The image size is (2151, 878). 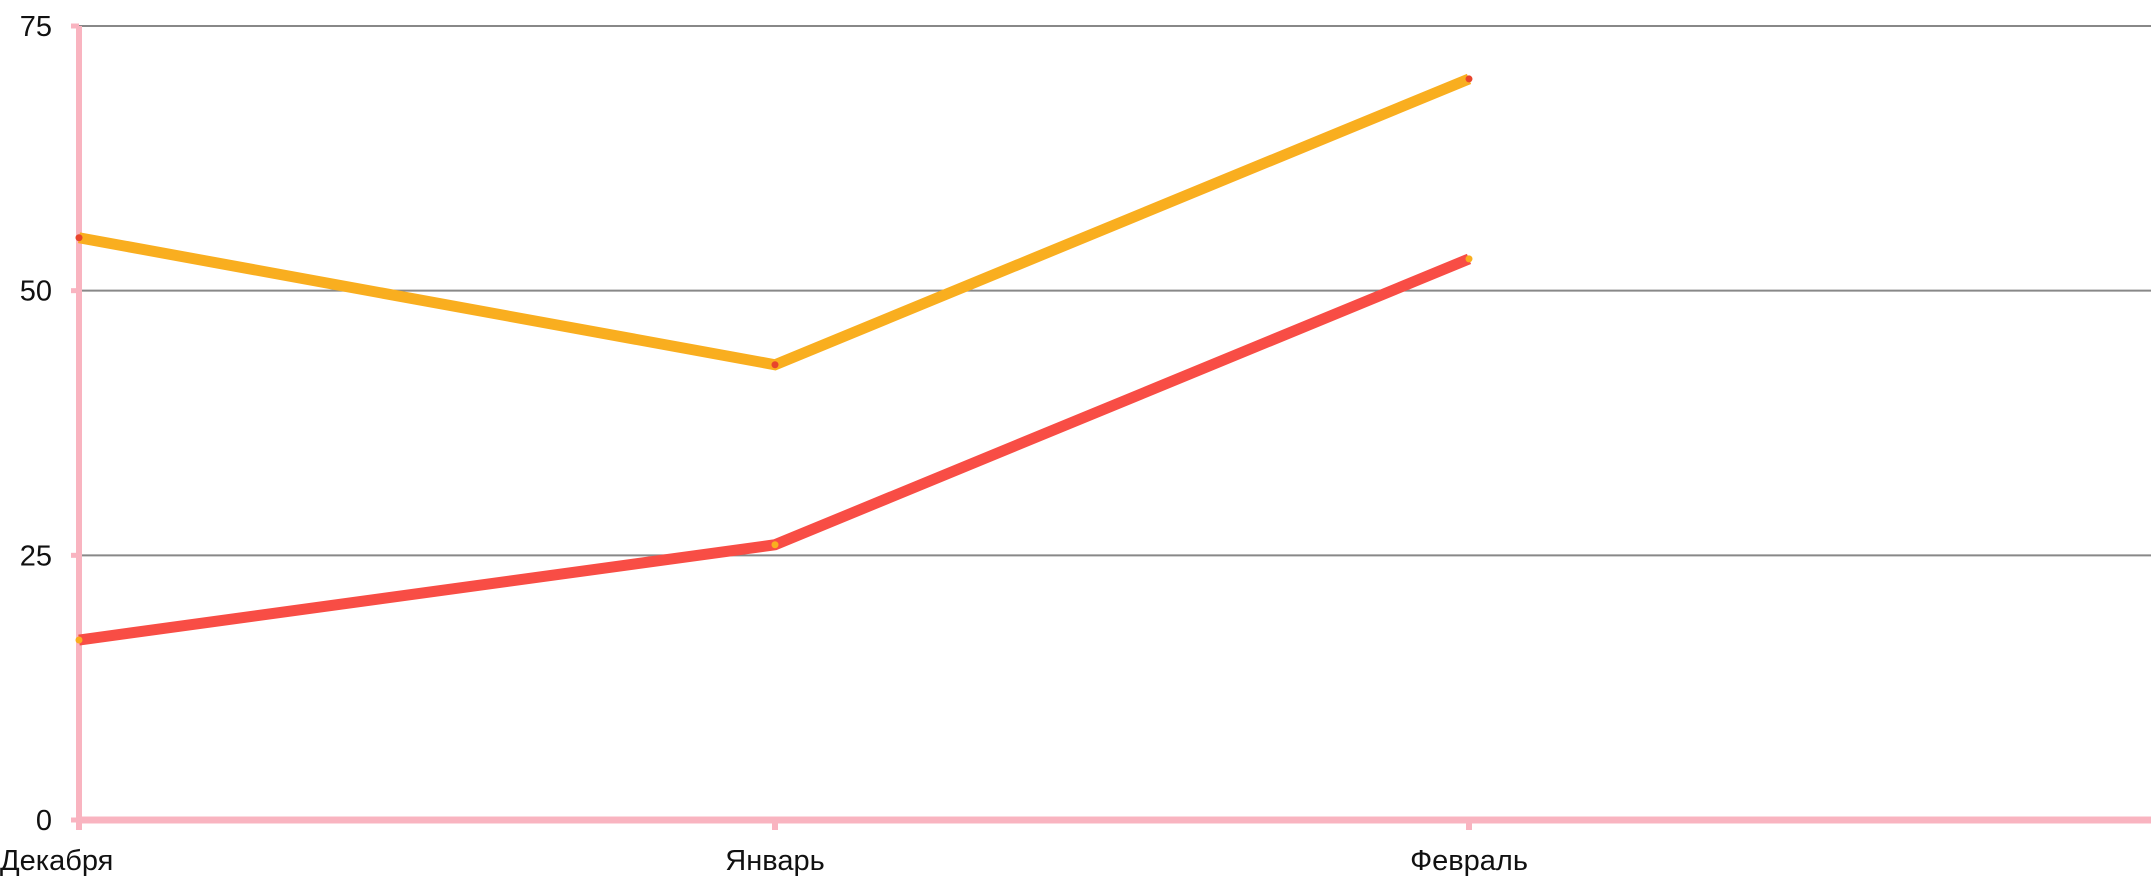 I want to click on x-tick-label: Декабря, so click(x=56, y=861).